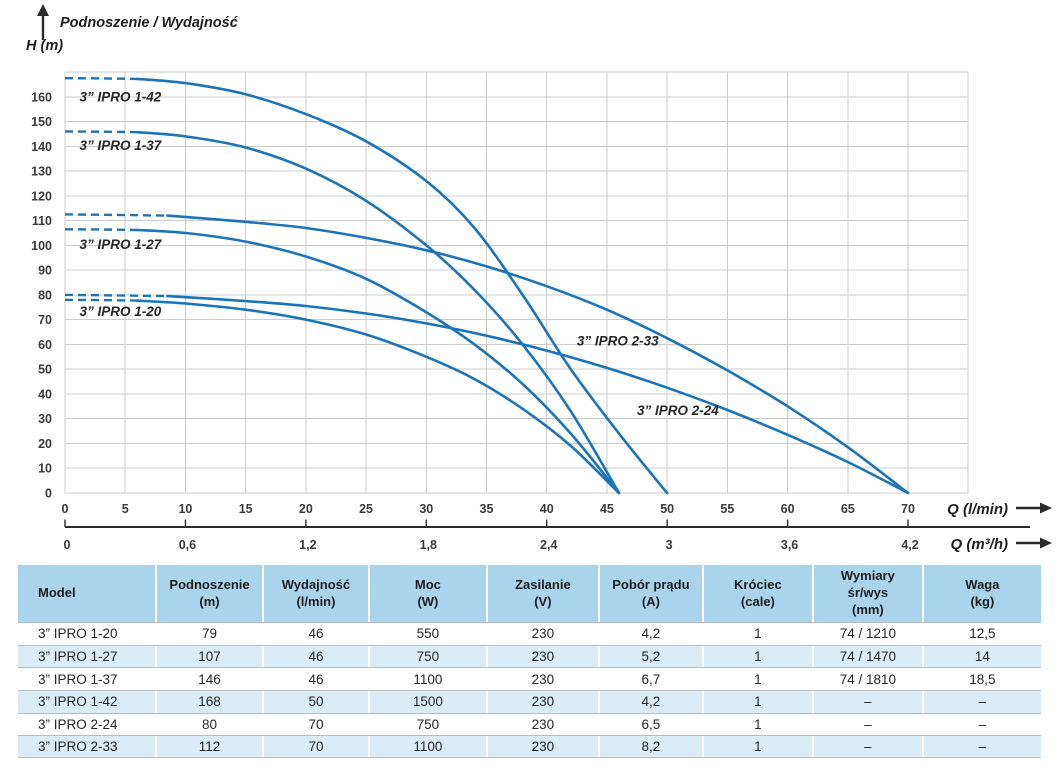 Image resolution: width=1059 pixels, height=769 pixels. What do you see at coordinates (866, 656) in the screenshot?
I see `table-cell: 74 / 1470` at bounding box center [866, 656].